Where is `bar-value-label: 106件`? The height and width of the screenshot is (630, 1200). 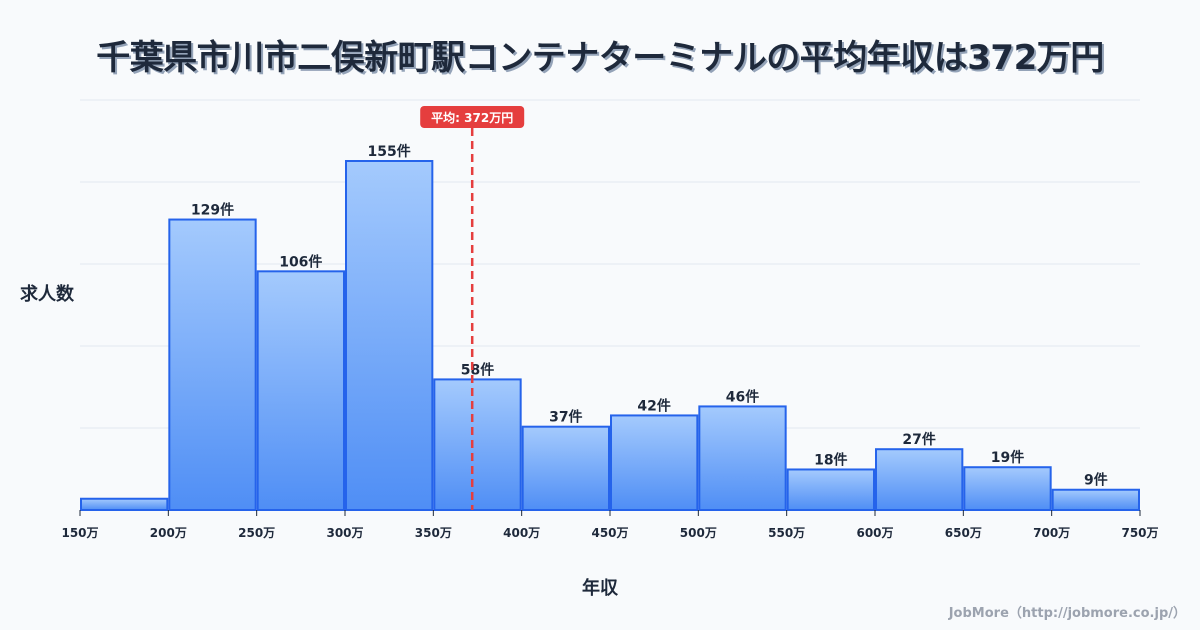 bar-value-label: 106件 is located at coordinates (300, 261).